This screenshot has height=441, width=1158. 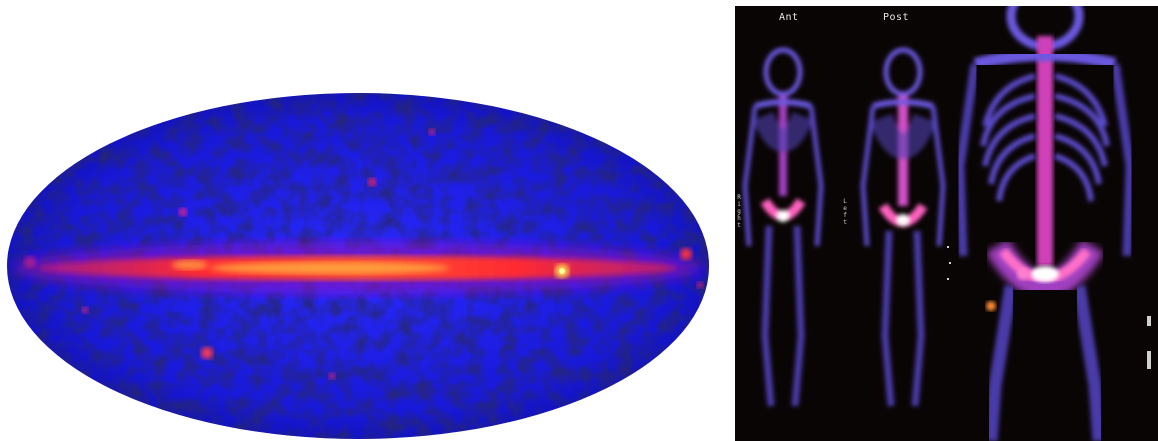 What do you see at coordinates (896, 17) in the screenshot?
I see `posterior-label: Post` at bounding box center [896, 17].